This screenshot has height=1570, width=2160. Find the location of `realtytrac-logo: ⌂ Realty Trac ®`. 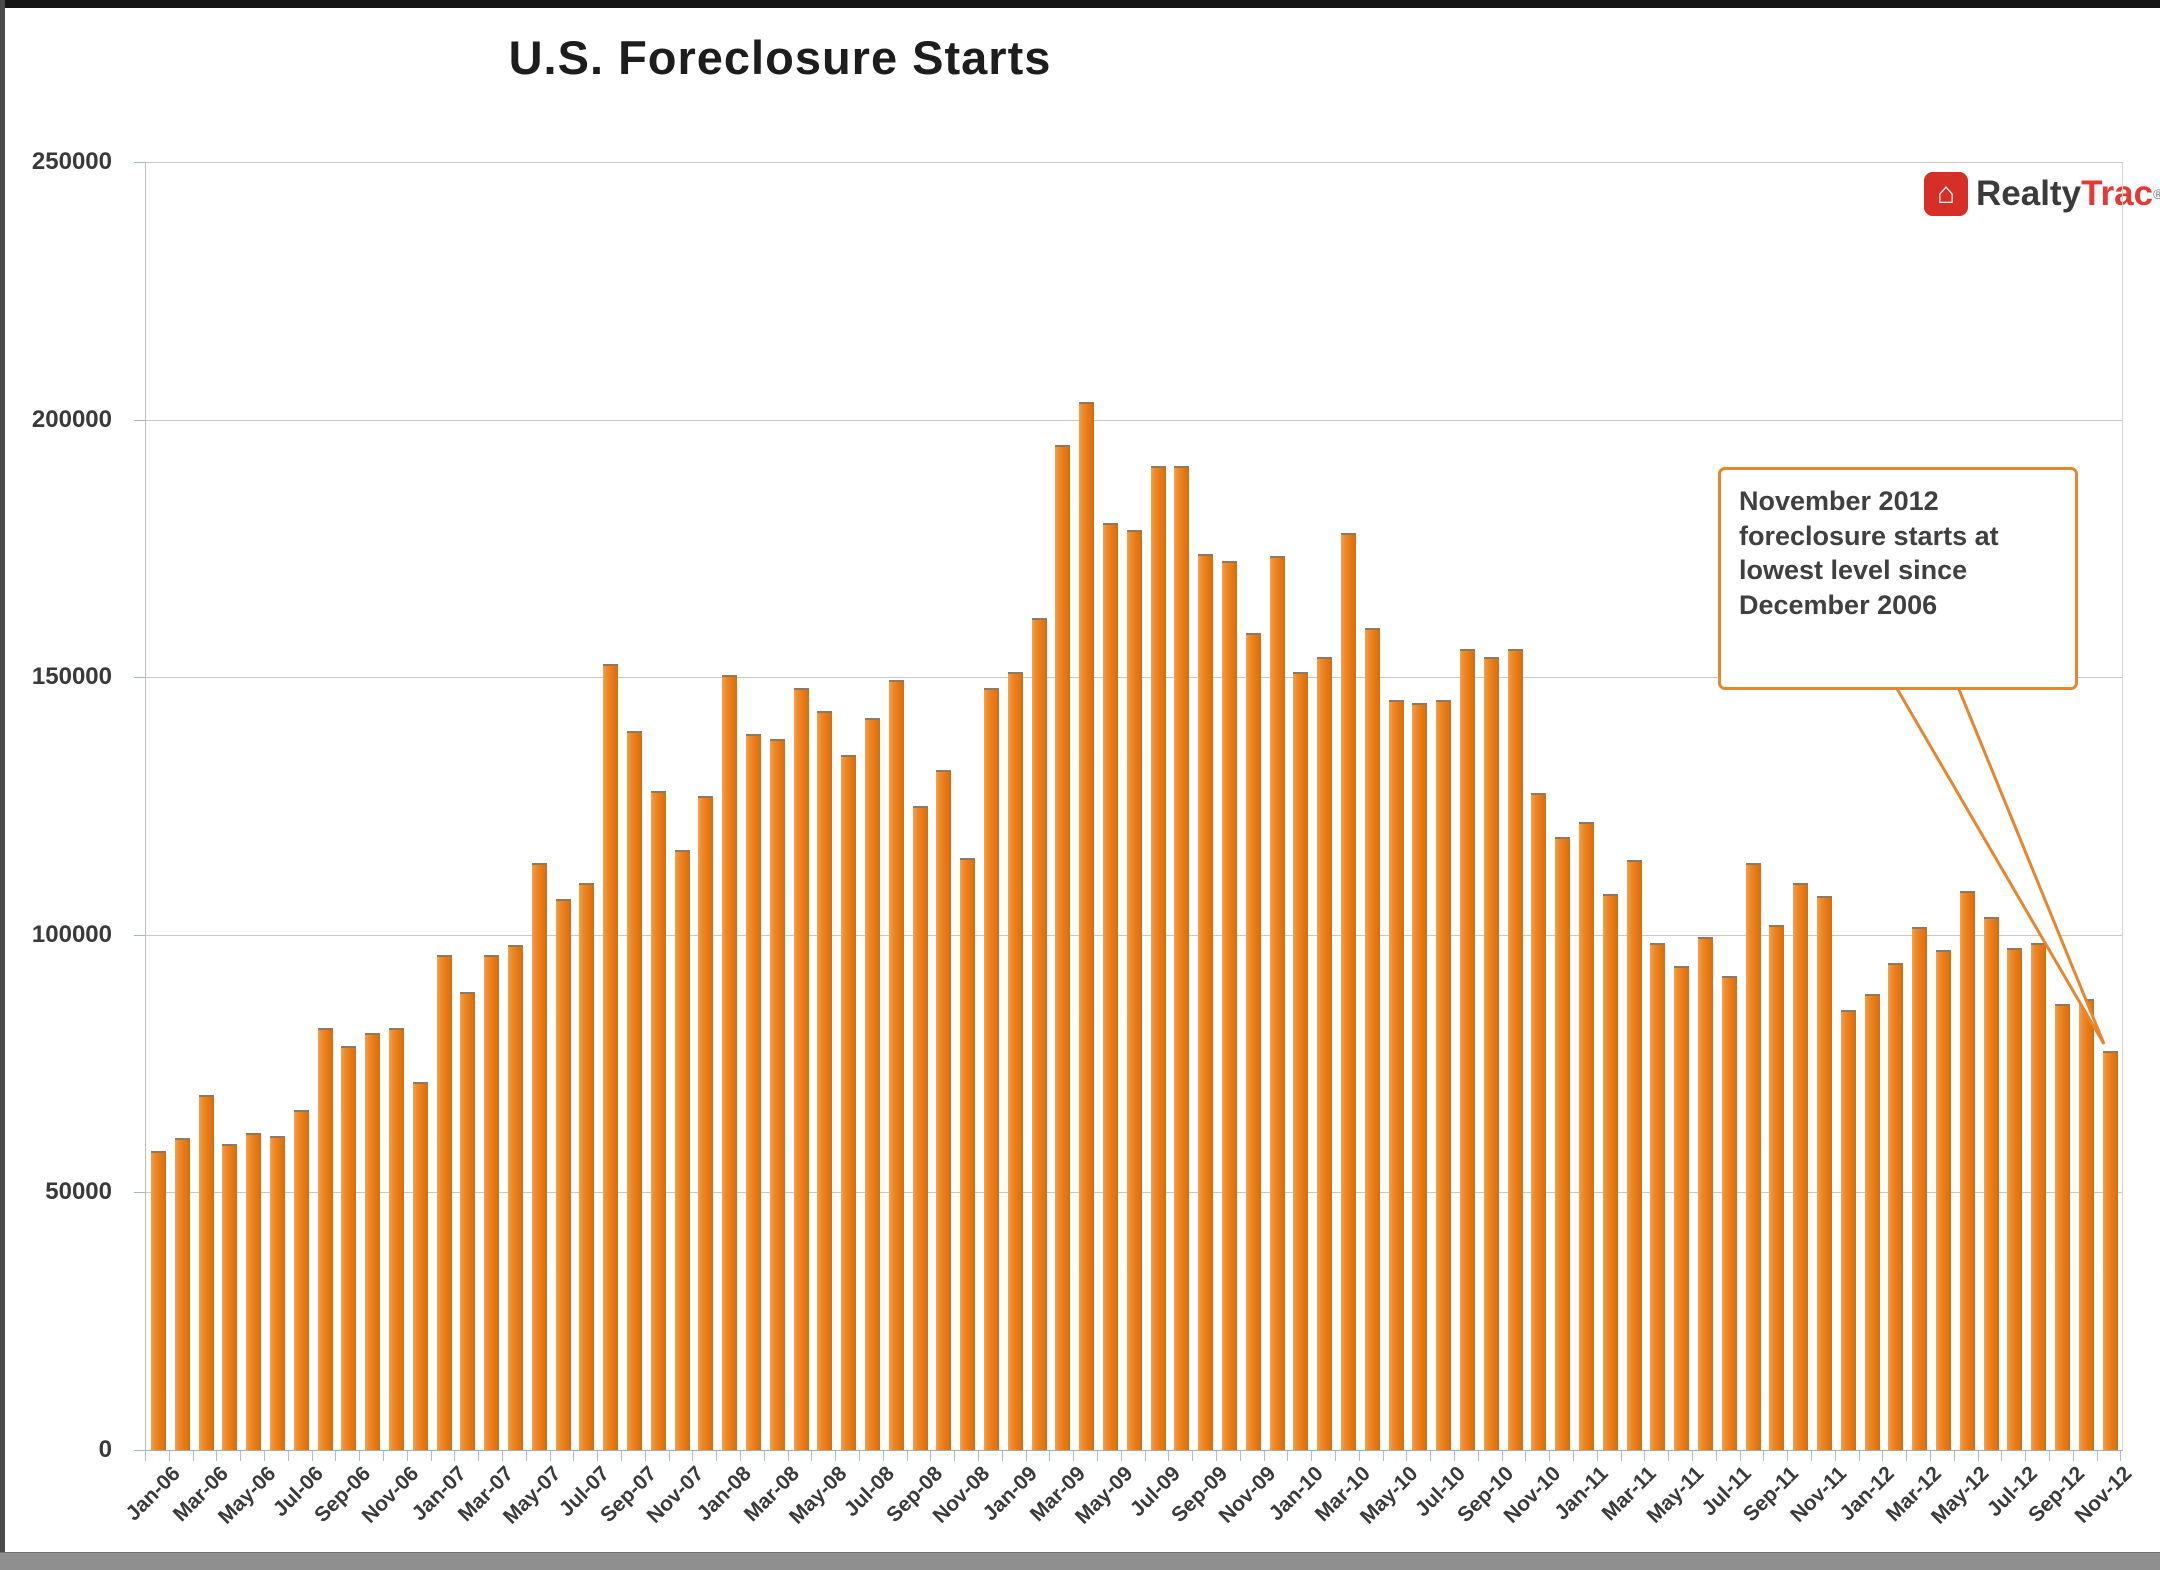

realtytrac-logo: ⌂ Realty Trac ® is located at coordinates (2042, 194).